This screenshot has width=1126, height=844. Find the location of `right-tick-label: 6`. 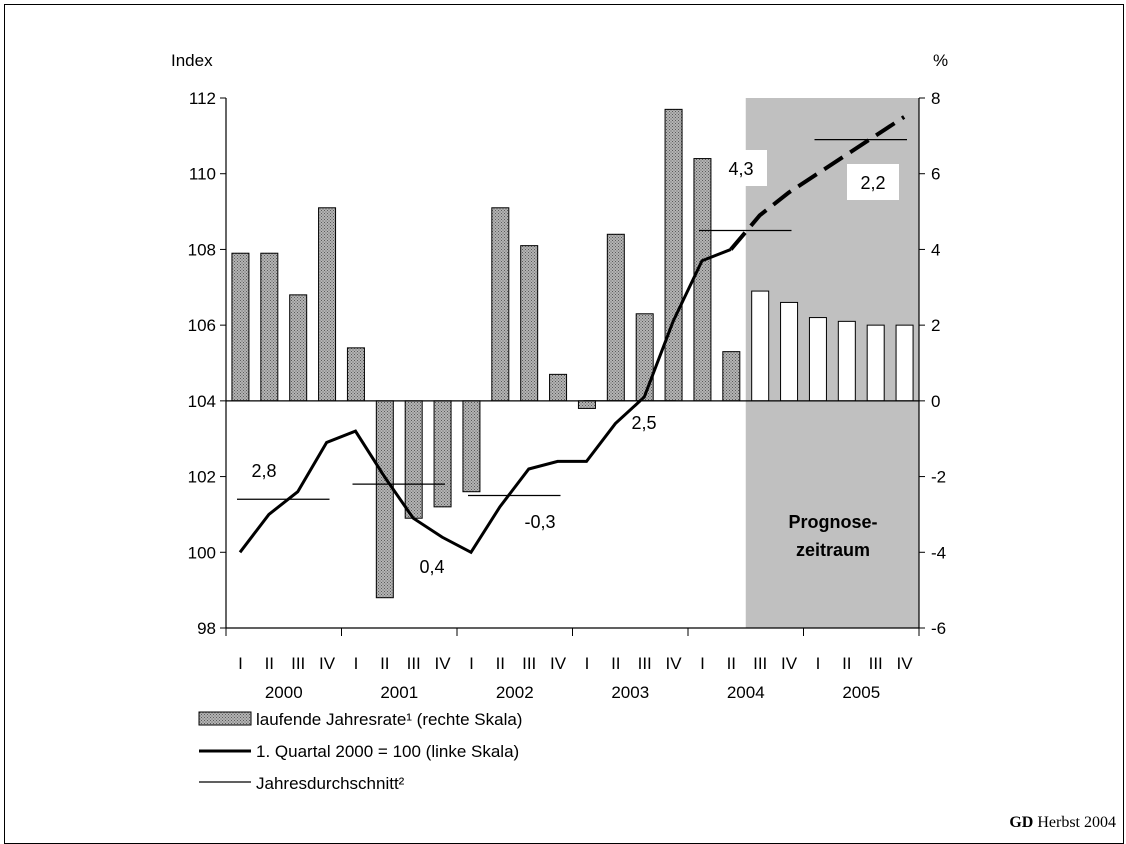

right-tick-label: 6 is located at coordinates (935, 174).